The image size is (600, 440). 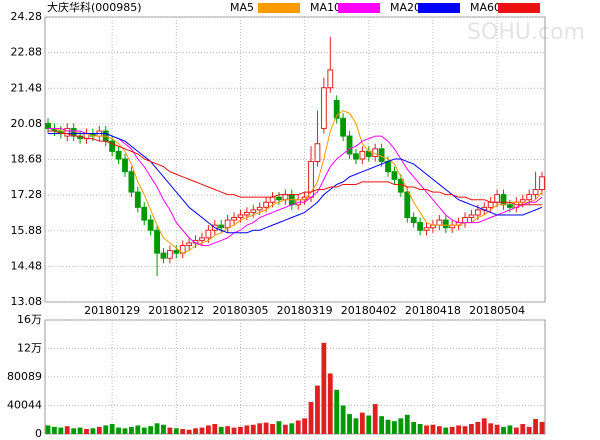 I want to click on y-tick-label: 21.48, so click(x=27, y=87).